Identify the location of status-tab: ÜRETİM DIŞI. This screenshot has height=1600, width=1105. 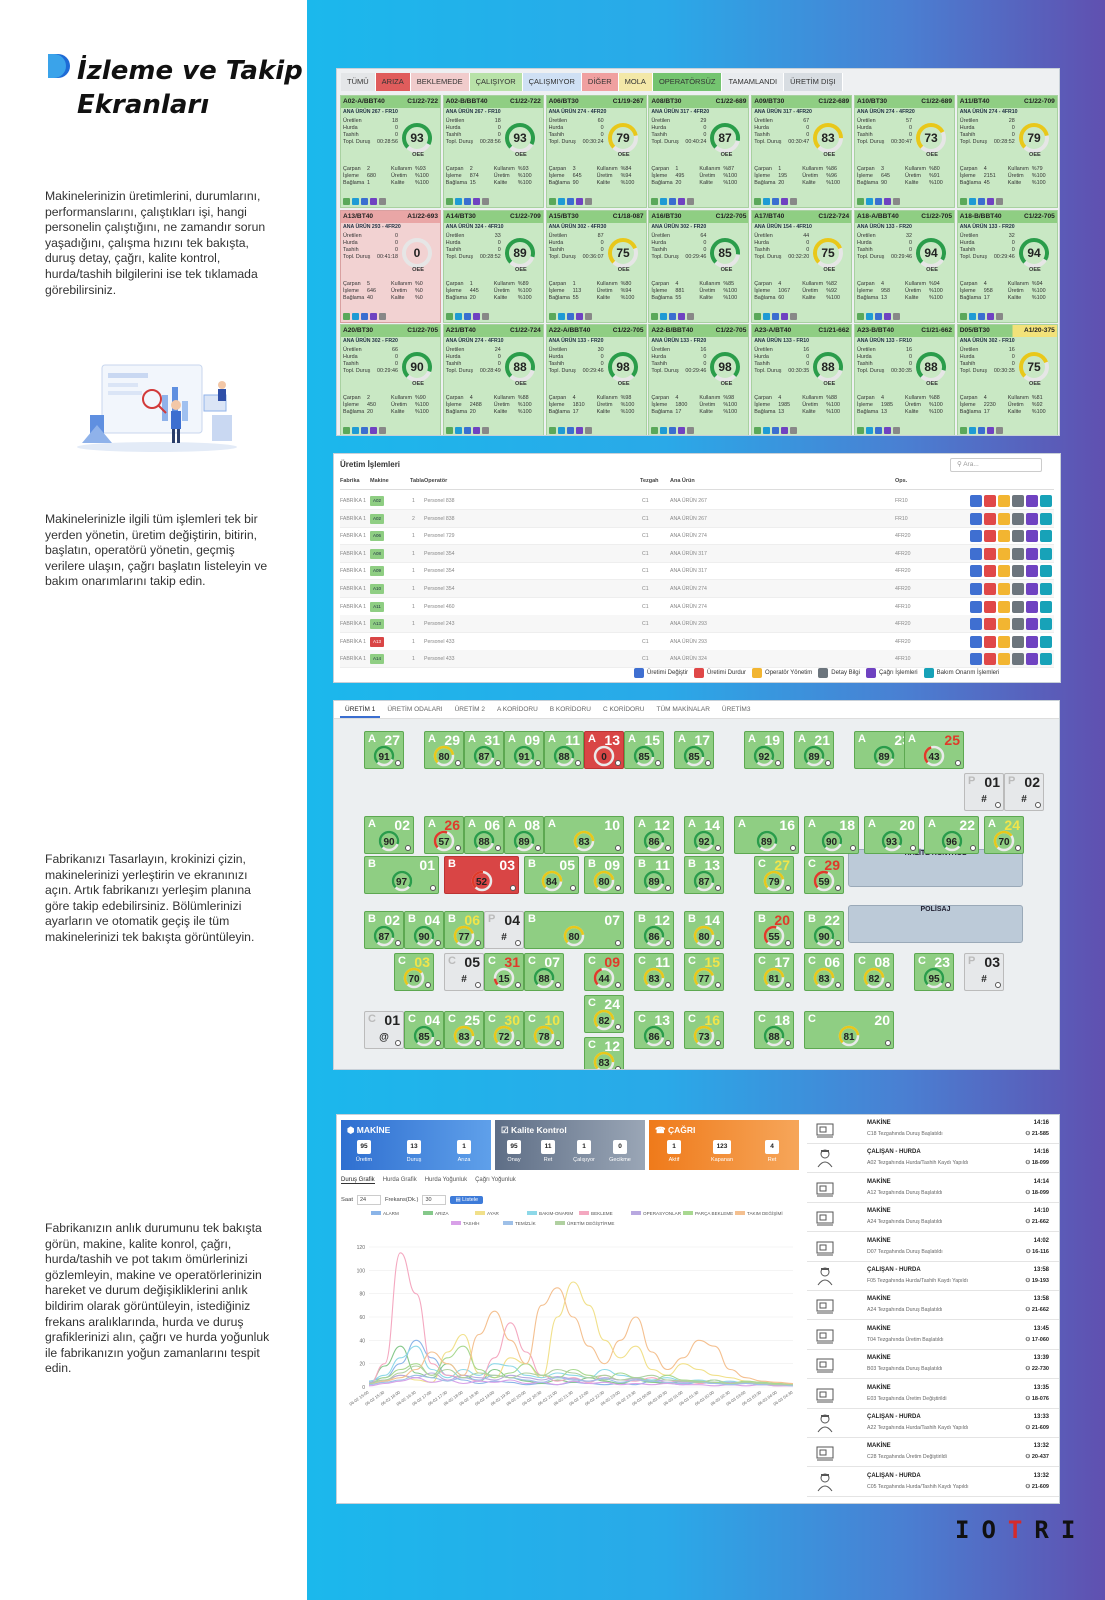
(813, 82).